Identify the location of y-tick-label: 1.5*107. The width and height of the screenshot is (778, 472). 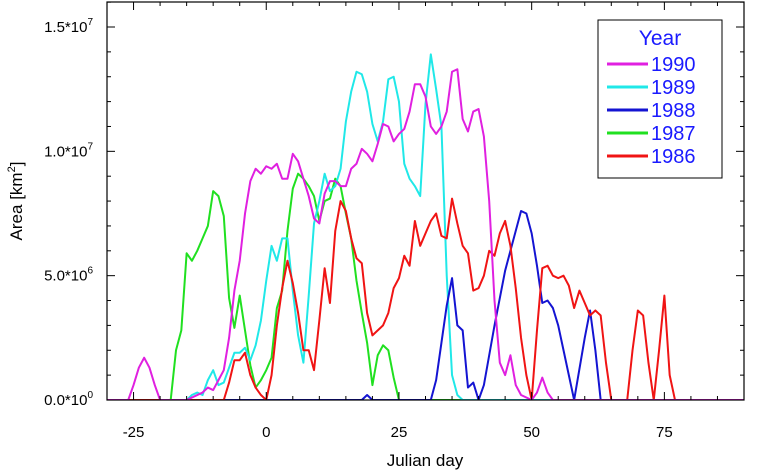
(68, 26).